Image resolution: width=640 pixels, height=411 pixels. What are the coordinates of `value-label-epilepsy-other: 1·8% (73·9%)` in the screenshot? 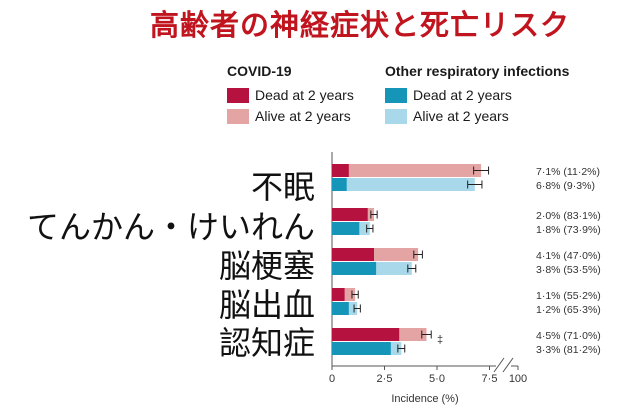 It's located at (568, 230).